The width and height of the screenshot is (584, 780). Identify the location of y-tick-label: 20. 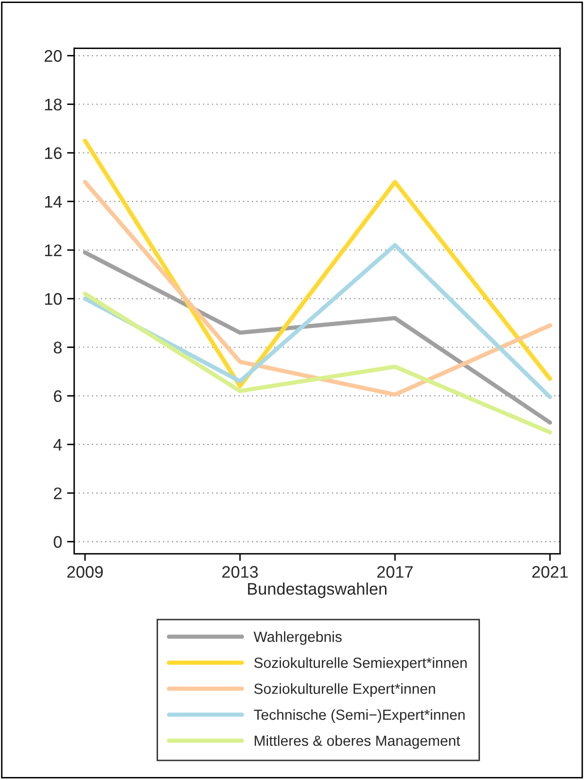
(53, 56).